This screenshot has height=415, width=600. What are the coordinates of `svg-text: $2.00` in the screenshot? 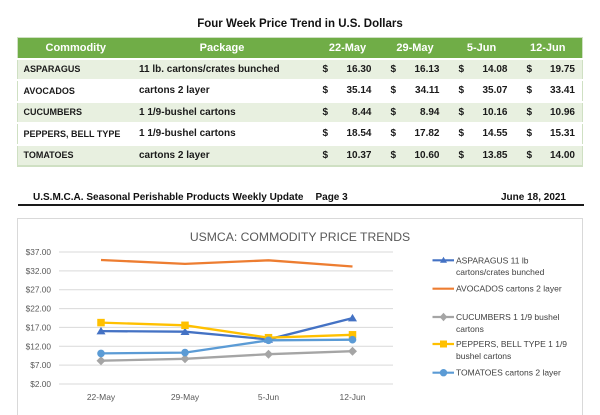 It's located at (40, 384).